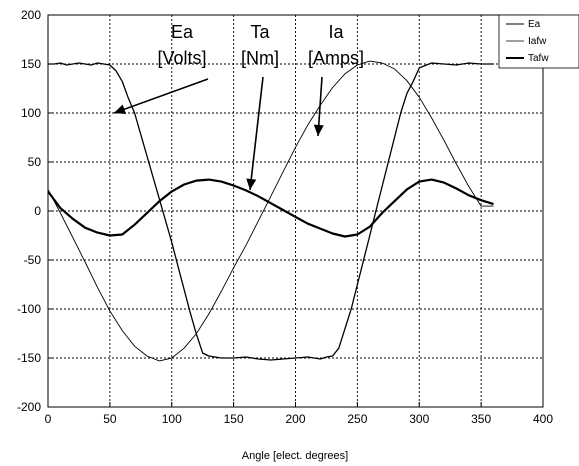 This screenshot has width=579, height=466. Describe the element at coordinates (29, 358) in the screenshot. I see `y-tick-label: -150` at that location.